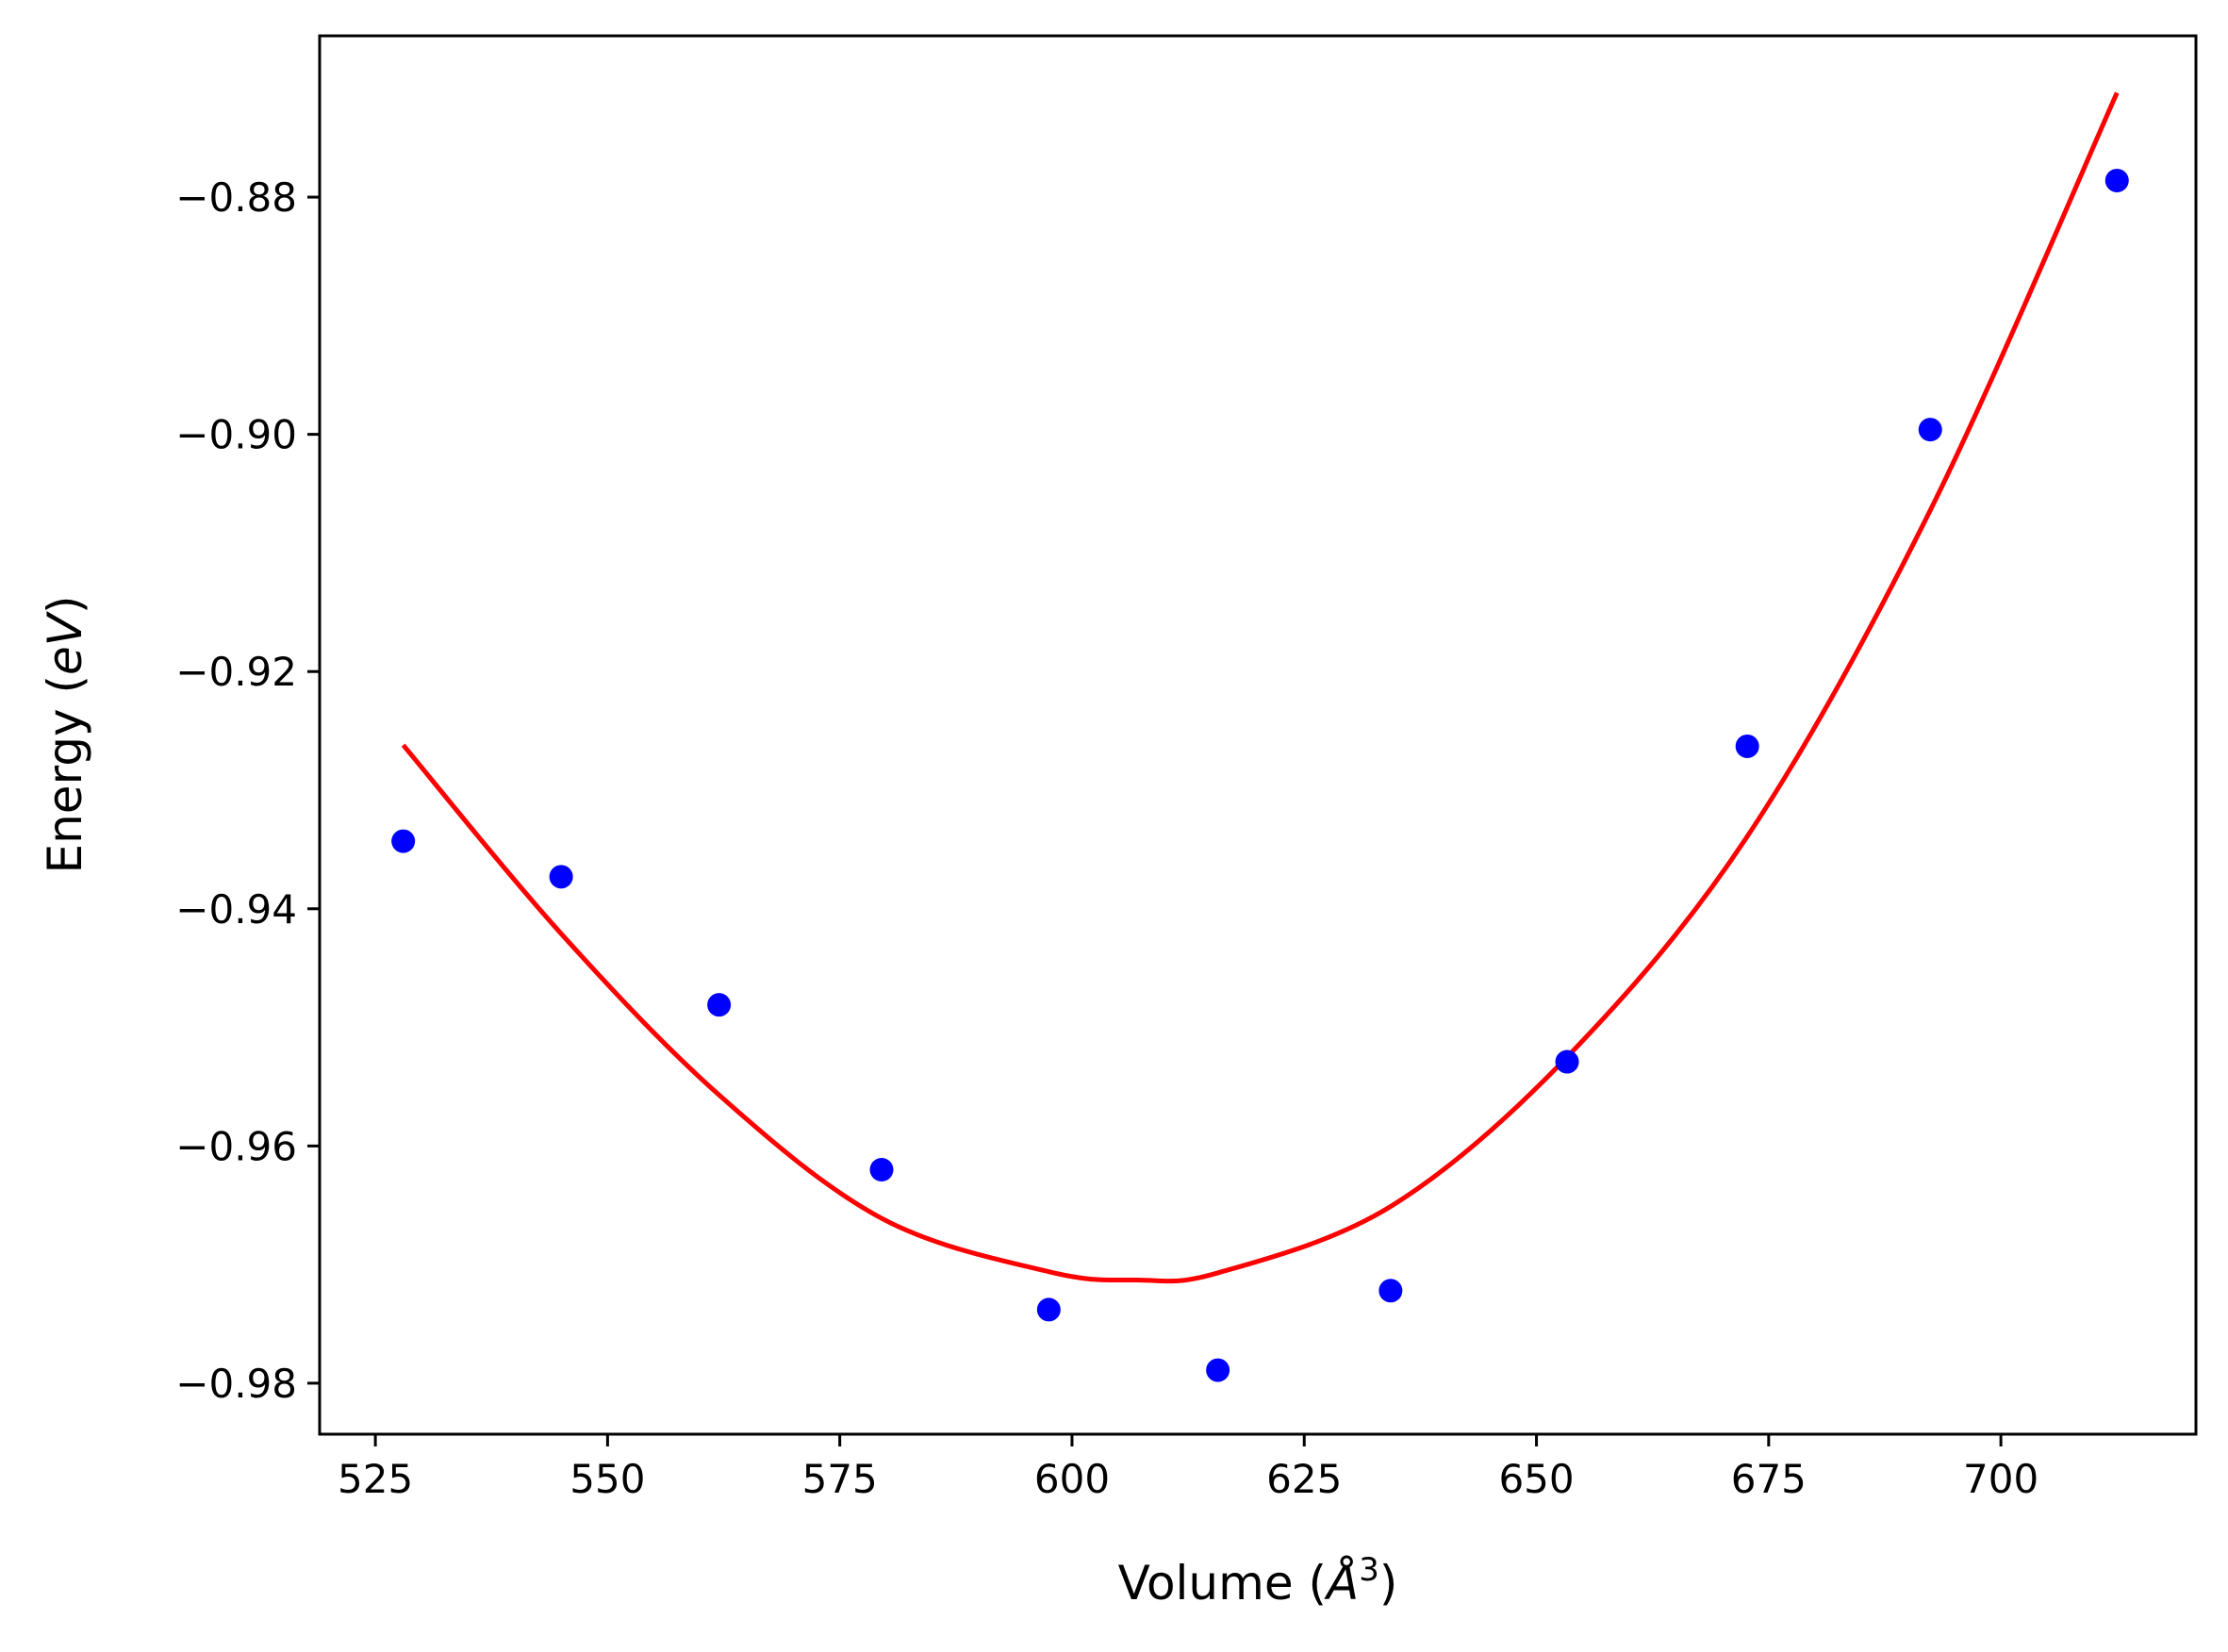  Describe the element at coordinates (247, 790) in the screenshot. I see `y-axis: −0.88 −0.90 −0.92 −0.94 −0.96 −0.98` at that location.